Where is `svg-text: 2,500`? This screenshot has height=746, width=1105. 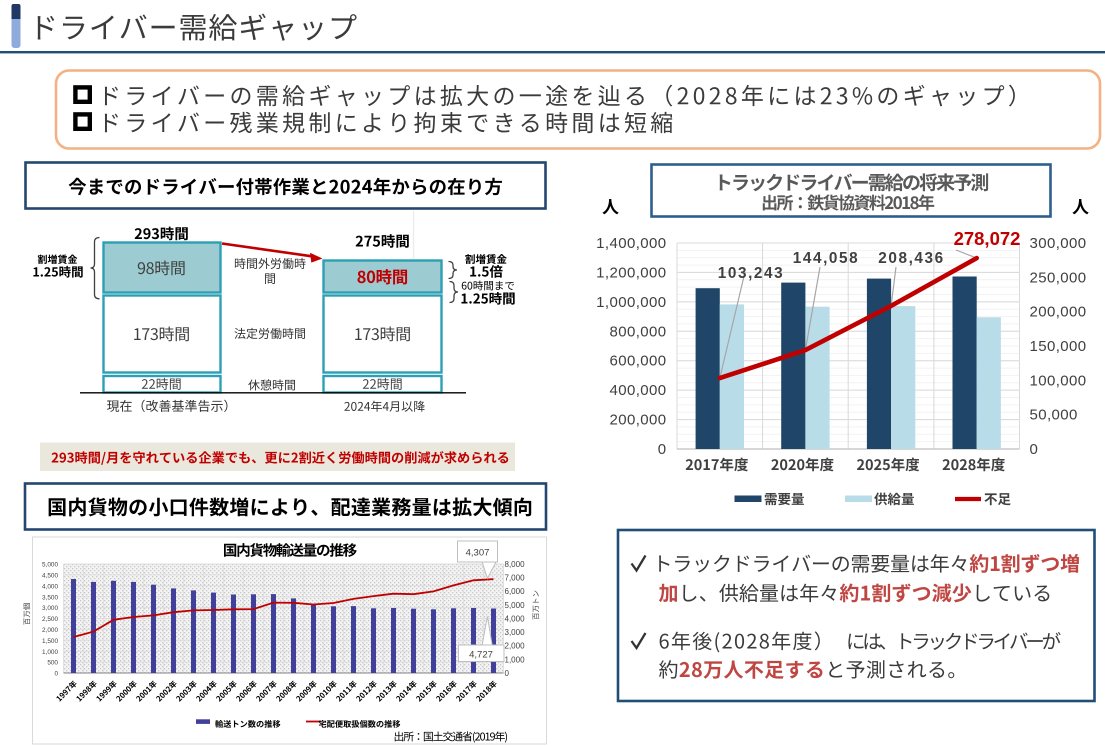 svg-text: 2,500 is located at coordinates (50, 619).